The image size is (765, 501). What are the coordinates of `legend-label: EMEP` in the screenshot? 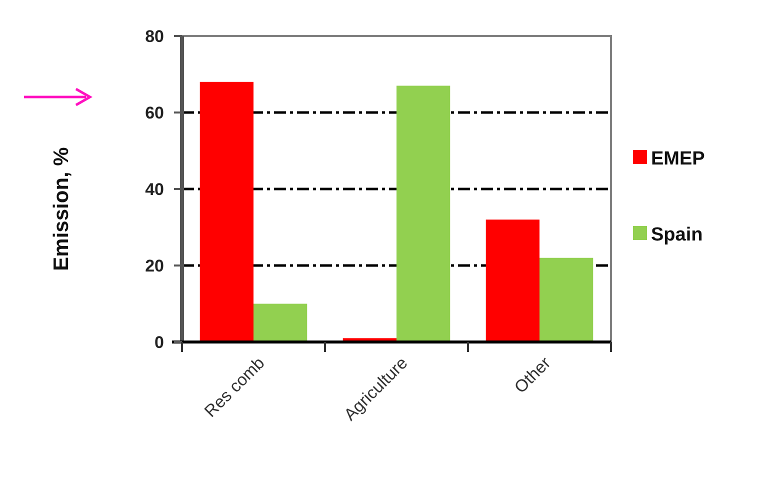 It's located at (678, 159).